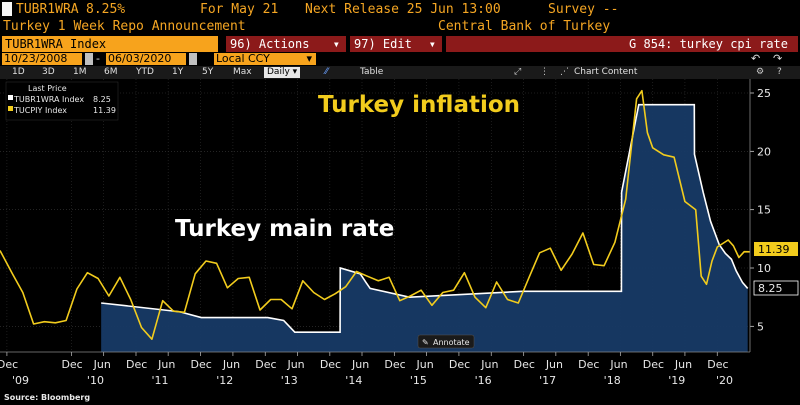 The width and height of the screenshot is (800, 405). I want to click on last-value-tag-cpi: 11.39, so click(776, 249).